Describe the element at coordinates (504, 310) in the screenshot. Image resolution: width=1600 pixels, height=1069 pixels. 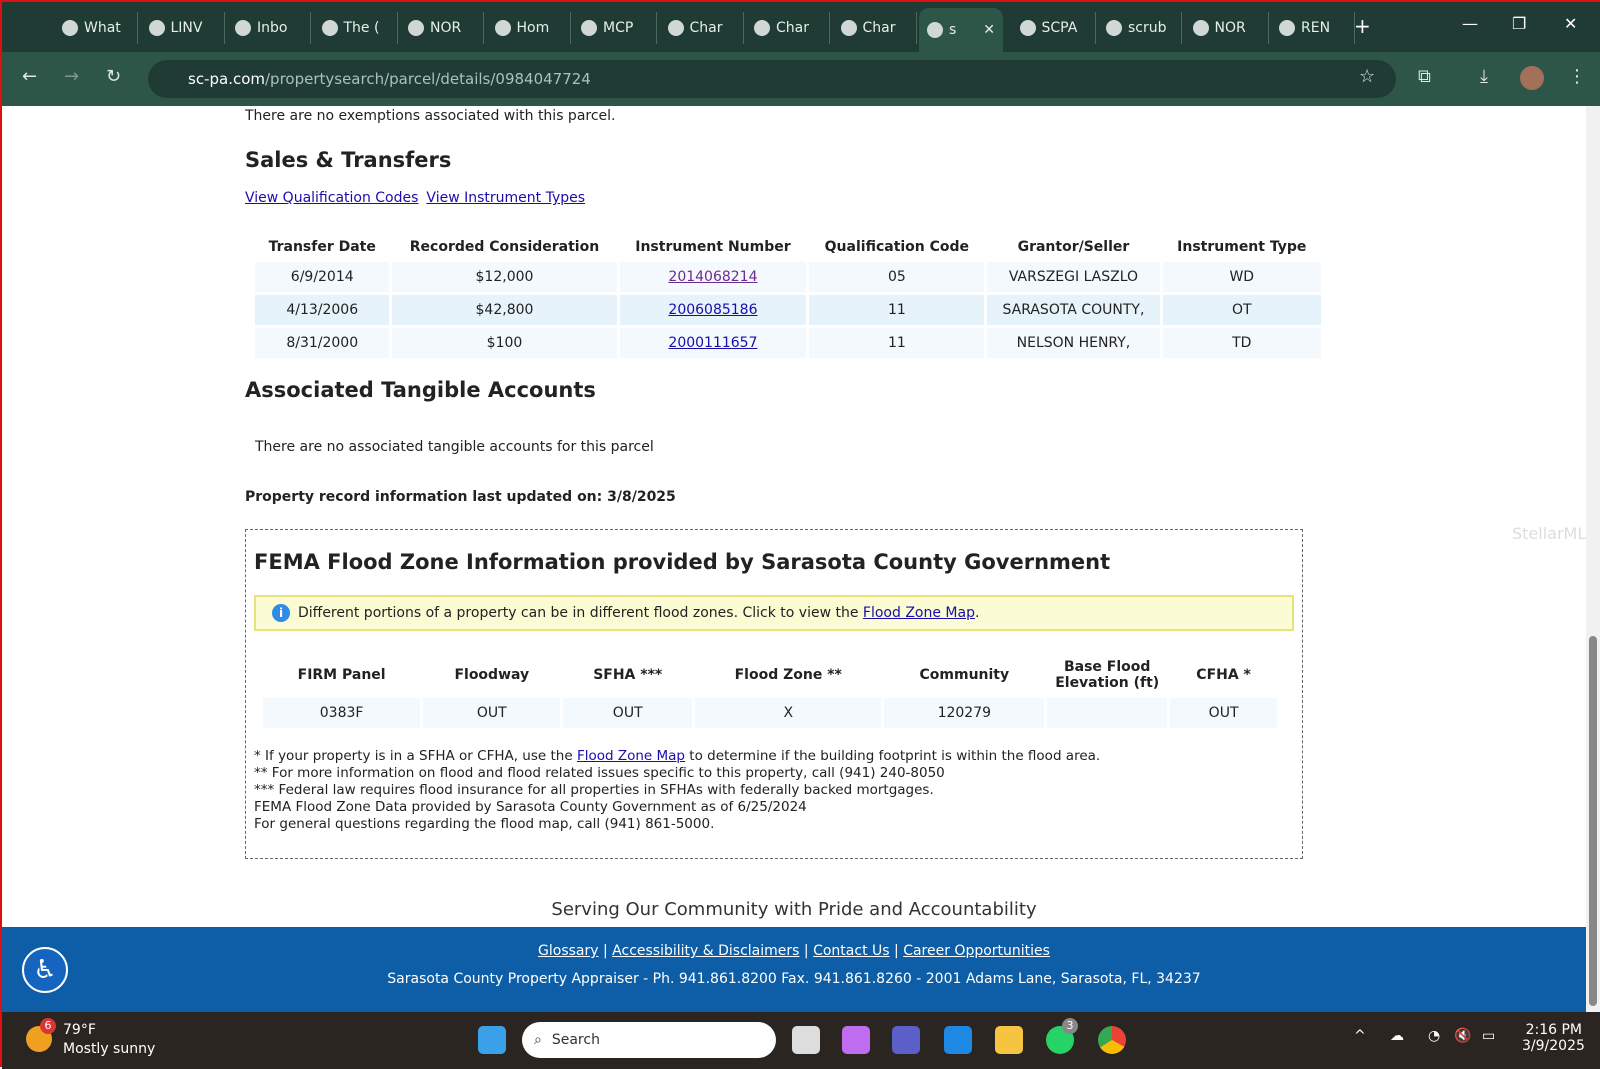
I see `table-cell: $42,800` at that location.